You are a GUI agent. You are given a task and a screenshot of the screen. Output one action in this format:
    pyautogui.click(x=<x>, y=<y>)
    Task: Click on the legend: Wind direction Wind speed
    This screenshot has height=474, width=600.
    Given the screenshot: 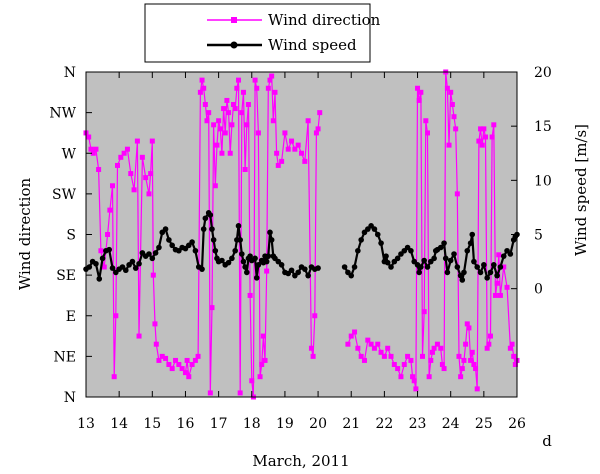 What is the action you would take?
    pyautogui.click(x=262, y=33)
    